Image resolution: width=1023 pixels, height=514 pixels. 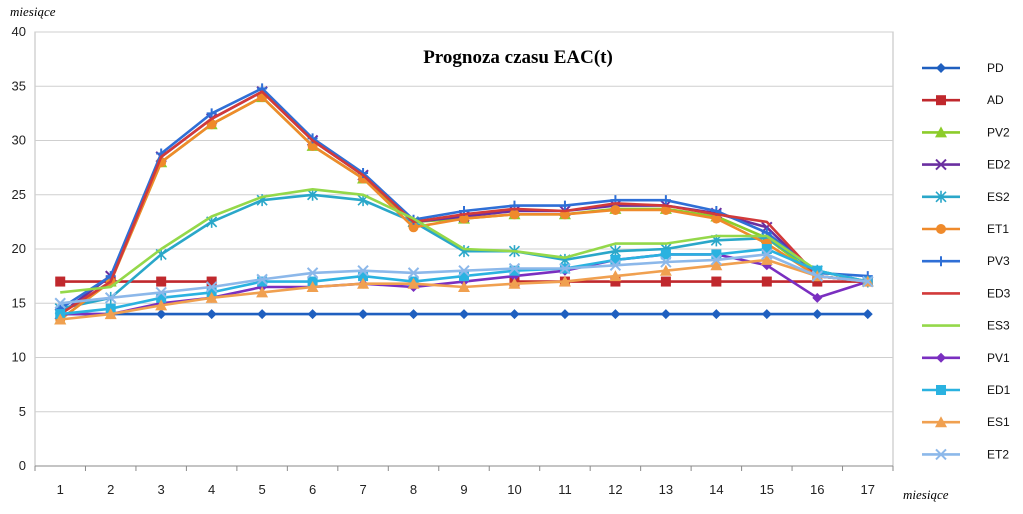 I want to click on x-tick-8: 8, so click(x=413, y=489).